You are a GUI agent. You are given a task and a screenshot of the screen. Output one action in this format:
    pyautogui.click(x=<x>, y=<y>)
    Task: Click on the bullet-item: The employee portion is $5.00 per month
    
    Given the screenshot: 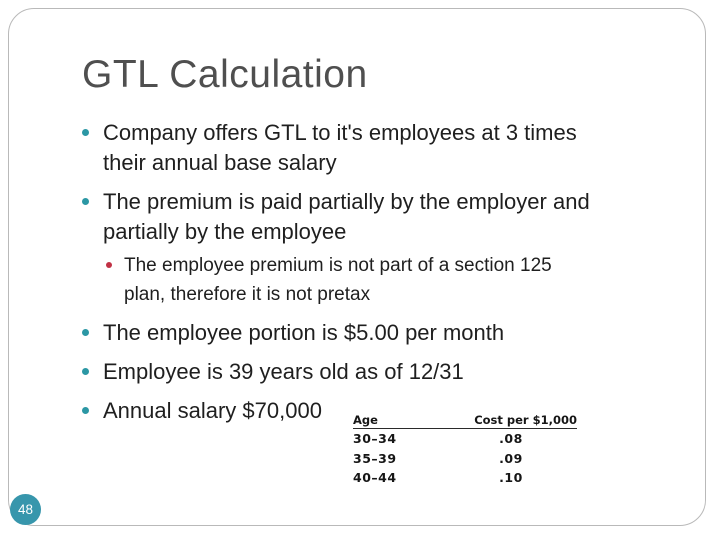 What is the action you would take?
    pyautogui.click(x=345, y=333)
    